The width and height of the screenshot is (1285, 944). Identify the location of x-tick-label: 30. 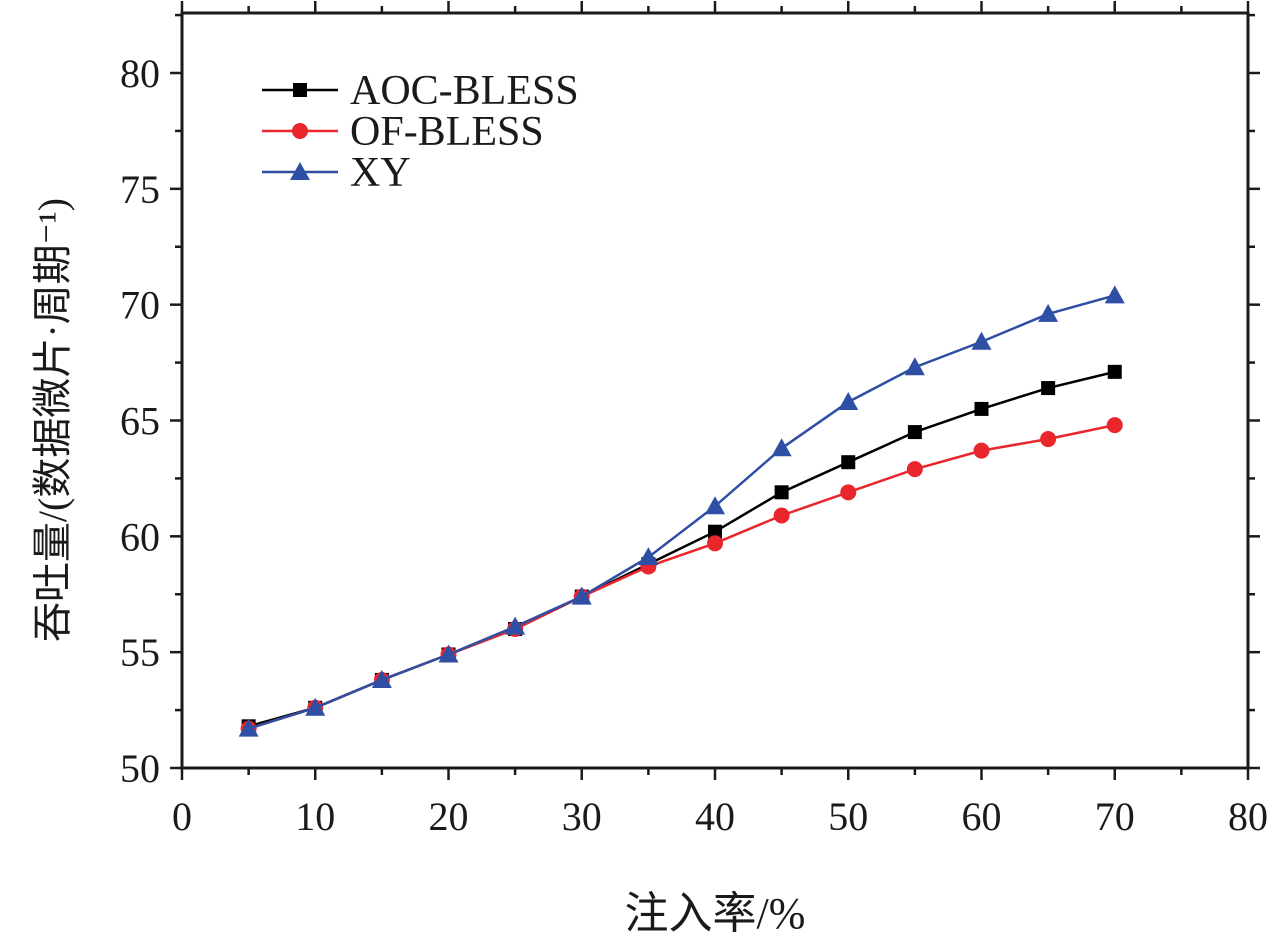
(582, 816).